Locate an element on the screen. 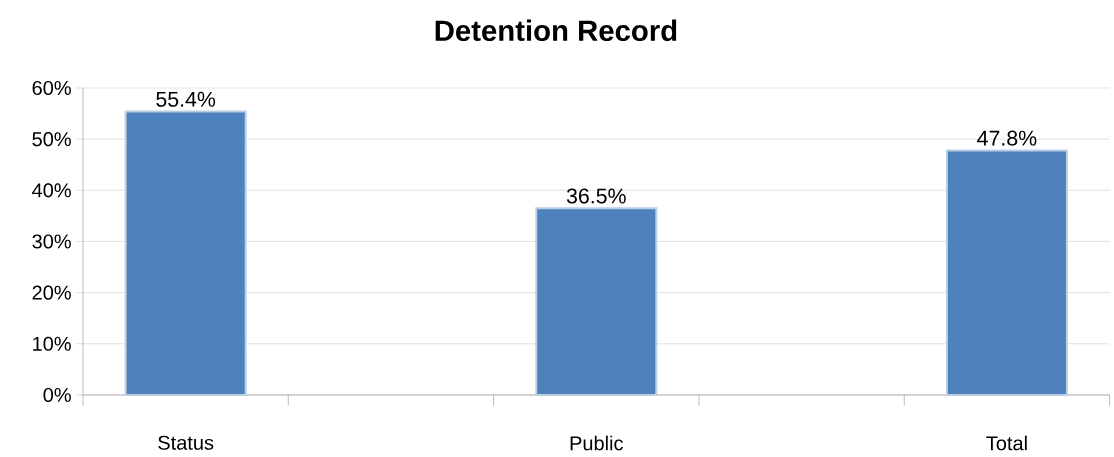 The height and width of the screenshot is (457, 1114). x-tick-label: Total is located at coordinates (1006, 443).